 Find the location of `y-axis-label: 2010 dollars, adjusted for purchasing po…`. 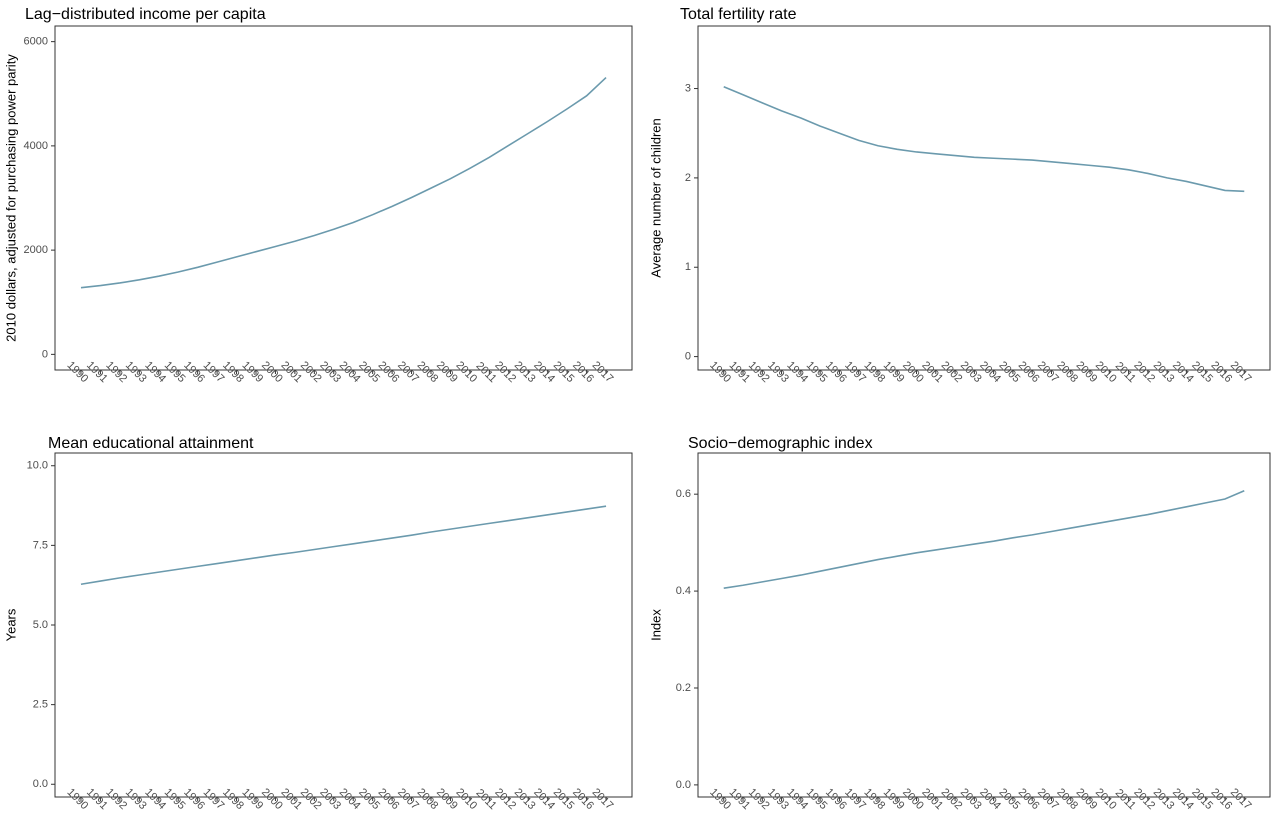

y-axis-label: 2010 dollars, adjusted for purchasing po… is located at coordinates (10, 198).